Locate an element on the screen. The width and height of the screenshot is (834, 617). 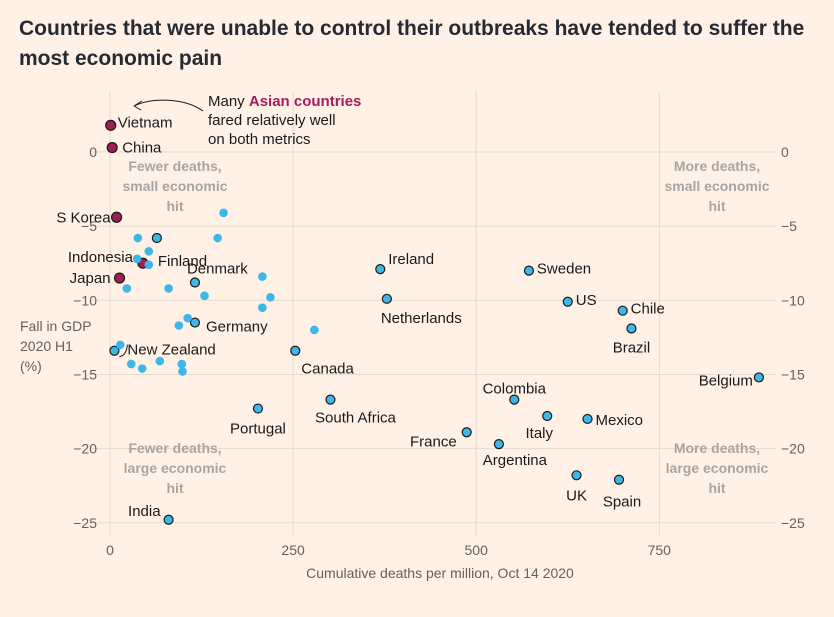
y-tick-right-1: −5 is located at coordinates (789, 226).